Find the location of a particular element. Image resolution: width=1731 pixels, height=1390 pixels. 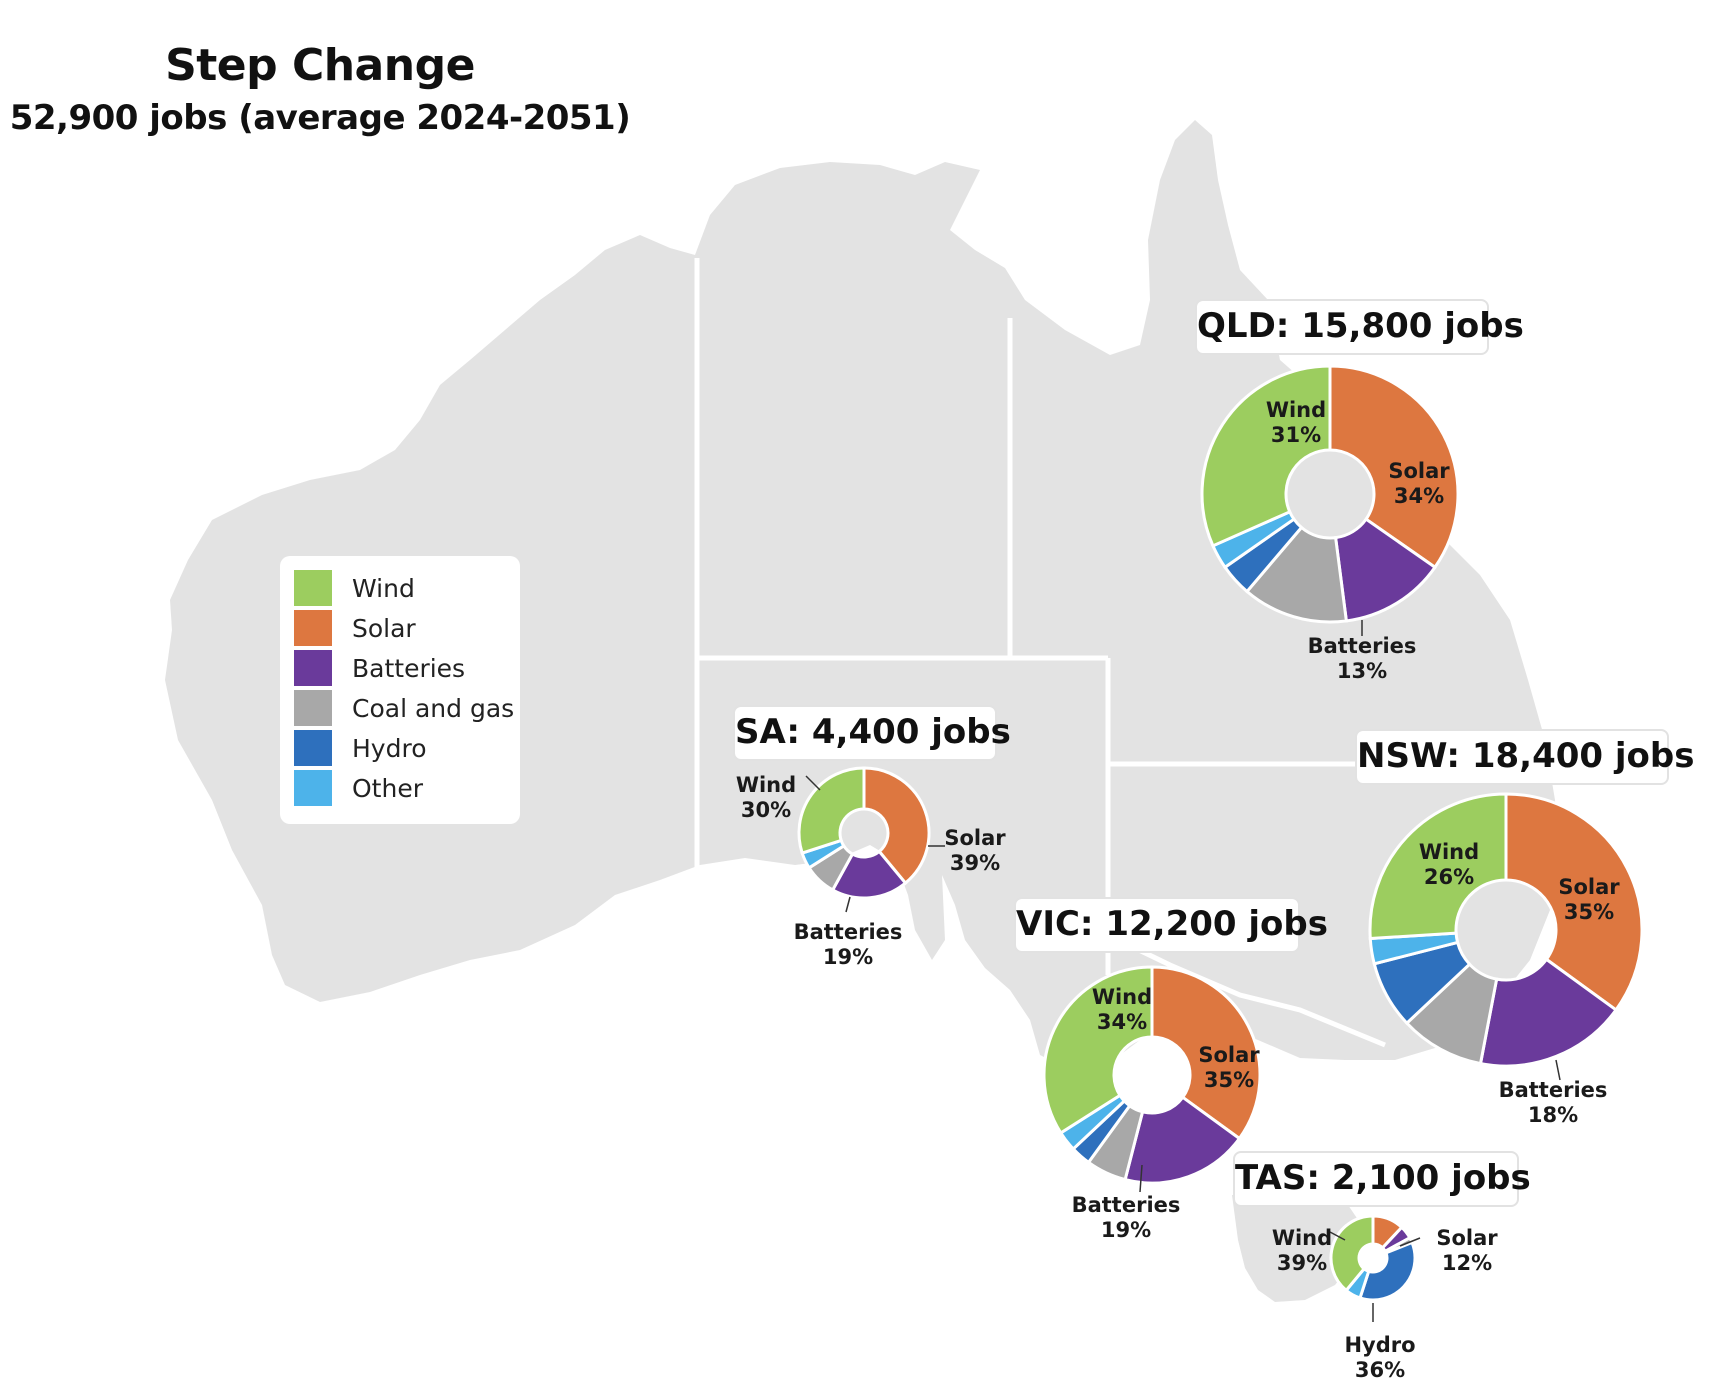

qld-solar-name: Solar is located at coordinates (1419, 471).